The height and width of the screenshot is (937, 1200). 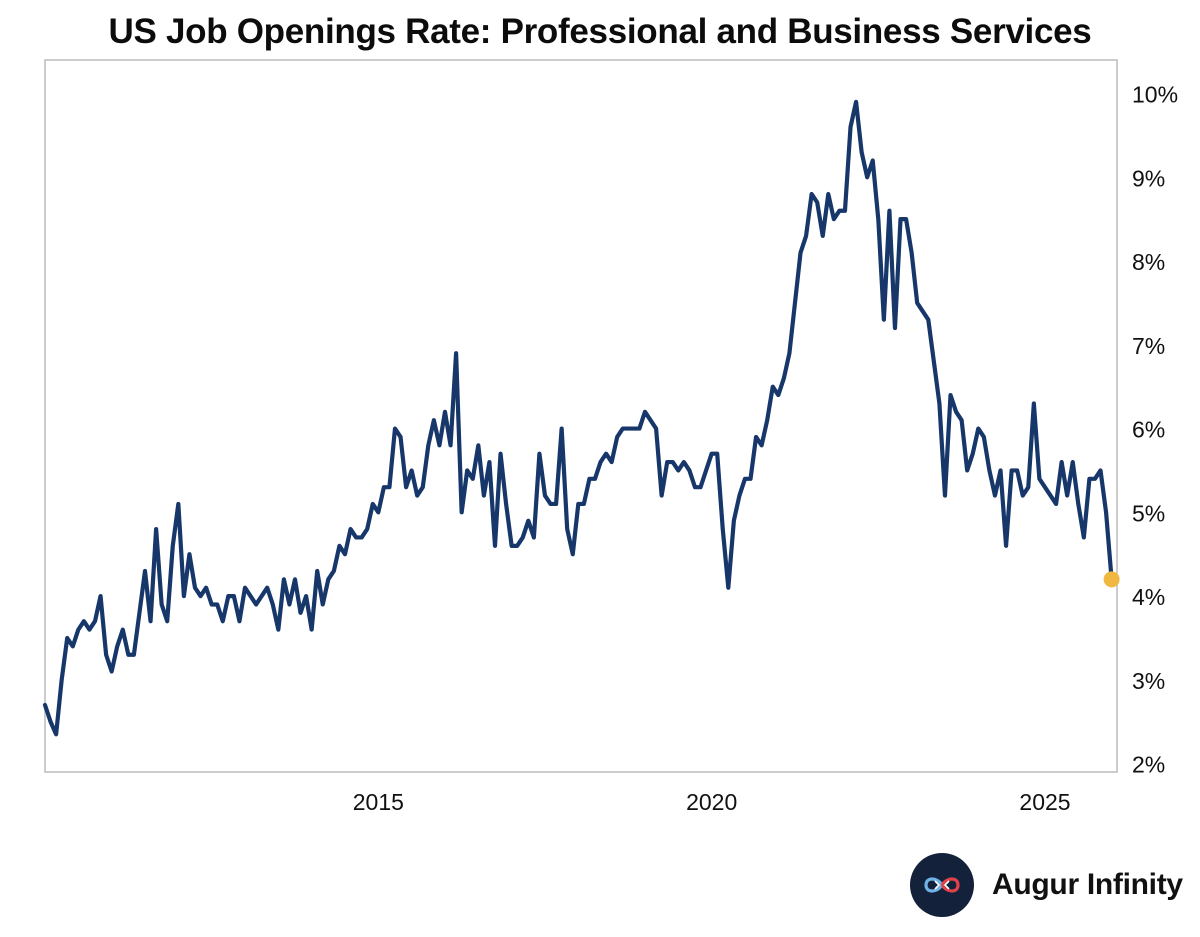 What do you see at coordinates (1148, 430) in the screenshot?
I see `y-tick-label: 6%` at bounding box center [1148, 430].